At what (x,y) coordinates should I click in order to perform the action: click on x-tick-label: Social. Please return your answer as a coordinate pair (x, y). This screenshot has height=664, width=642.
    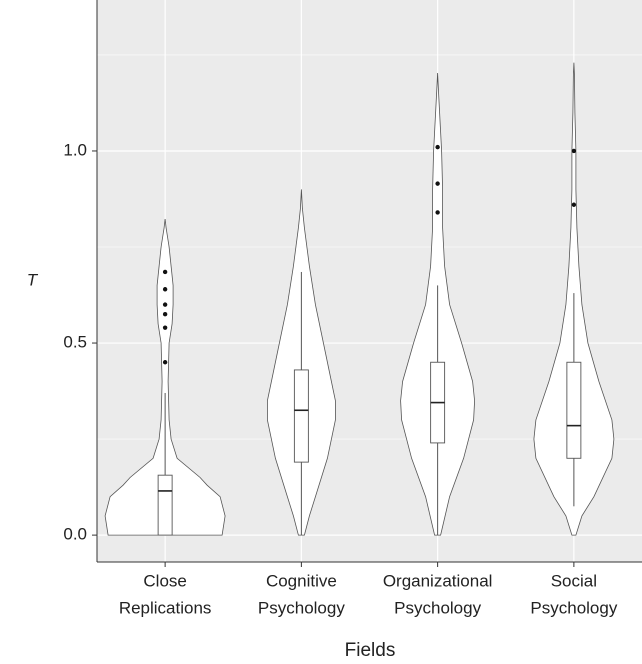
    Looking at the image, I should click on (574, 580).